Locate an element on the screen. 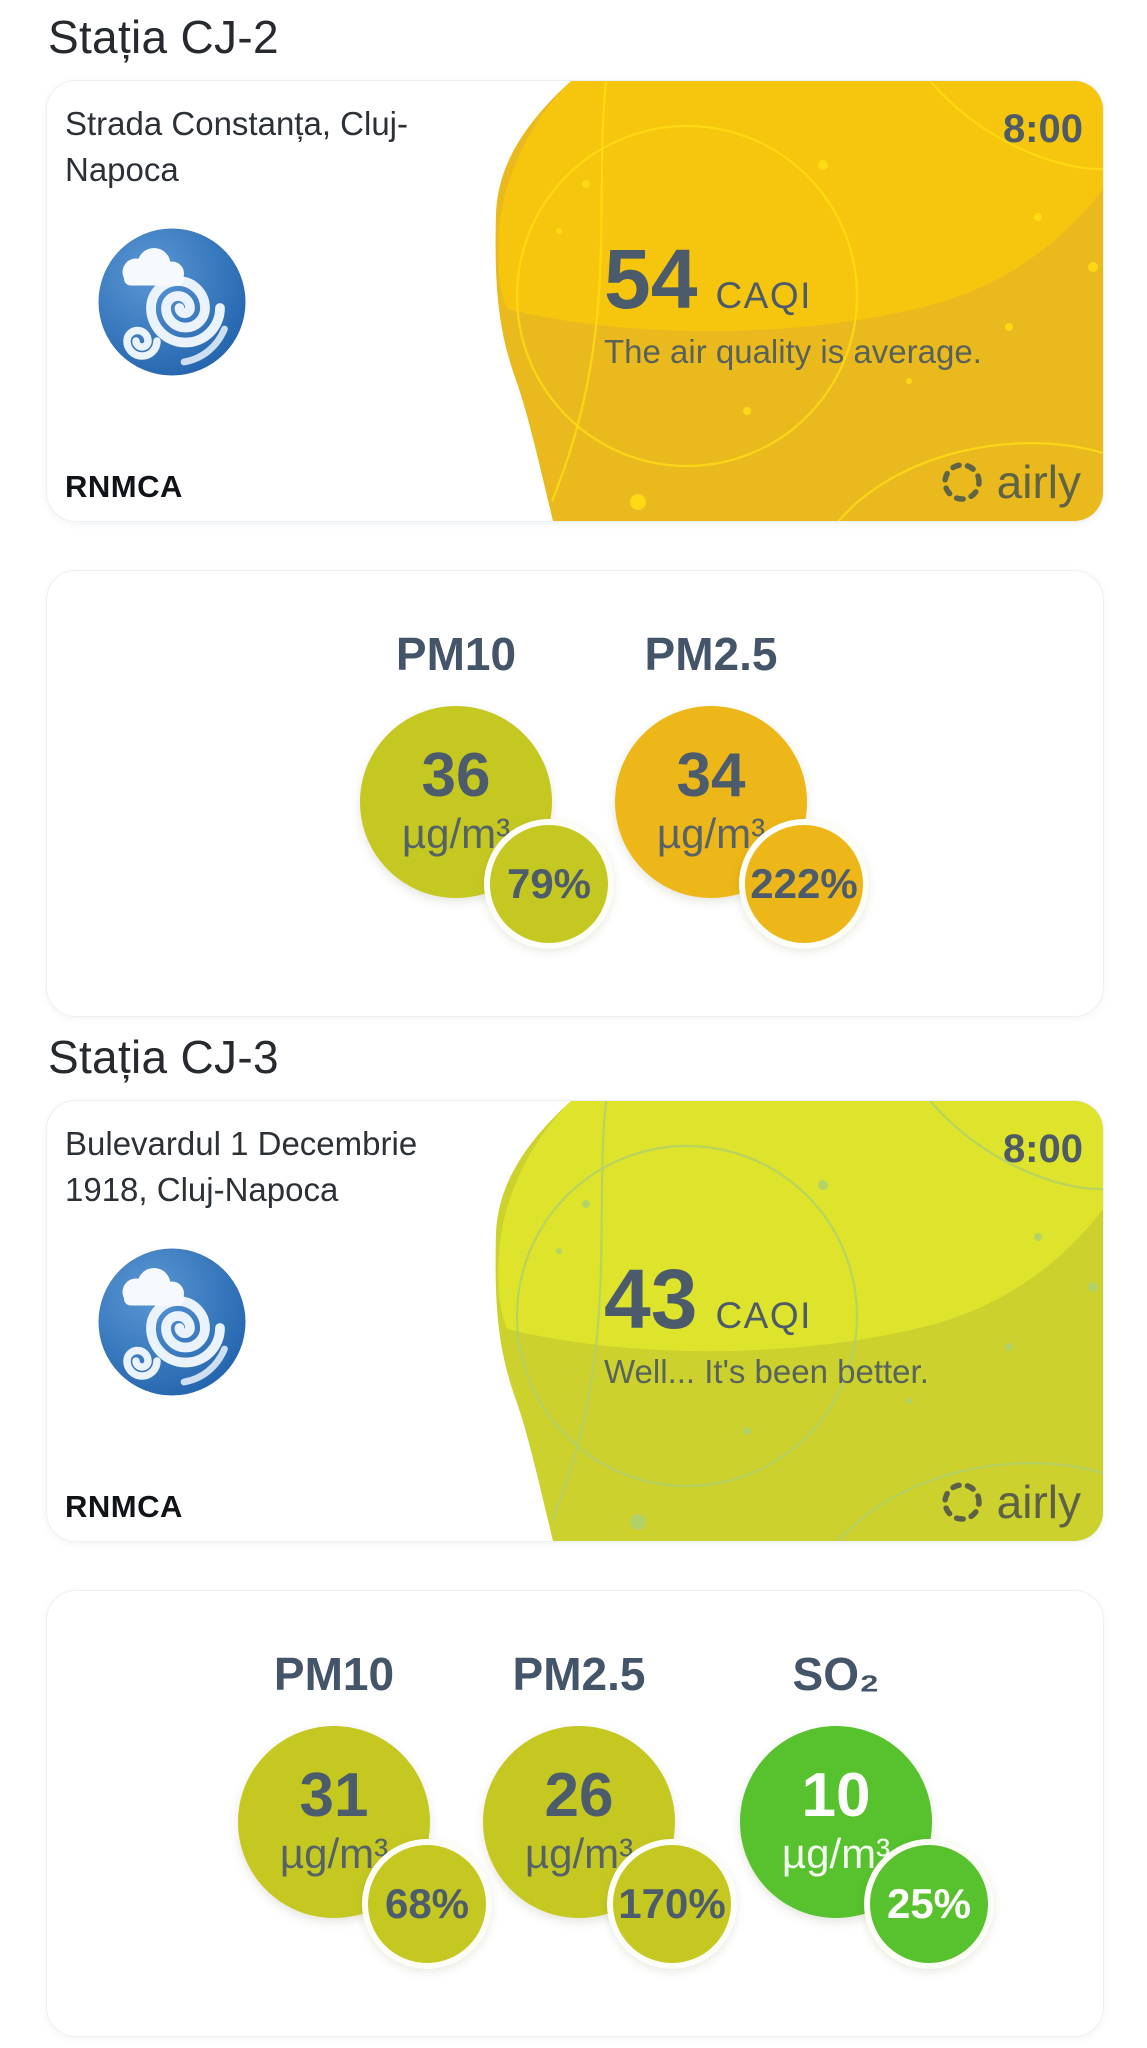  pollutant-value: 31 is located at coordinates (334, 1796).